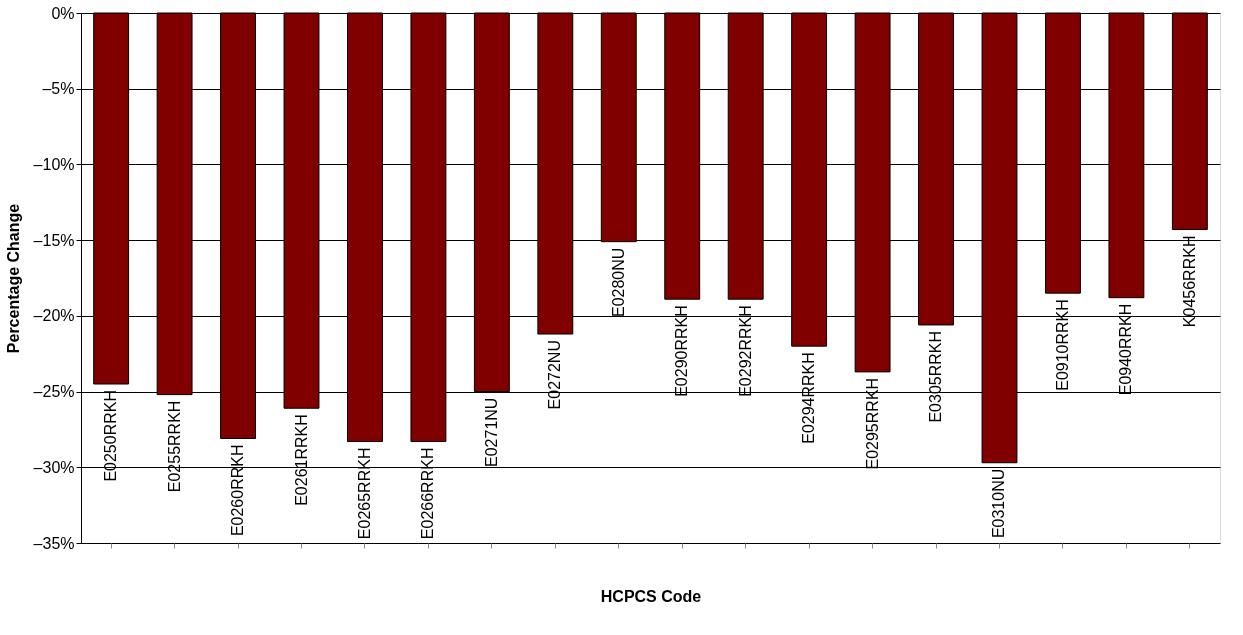  What do you see at coordinates (301, 460) in the screenshot?
I see `x-tick-label: E0261RRKH` at bounding box center [301, 460].